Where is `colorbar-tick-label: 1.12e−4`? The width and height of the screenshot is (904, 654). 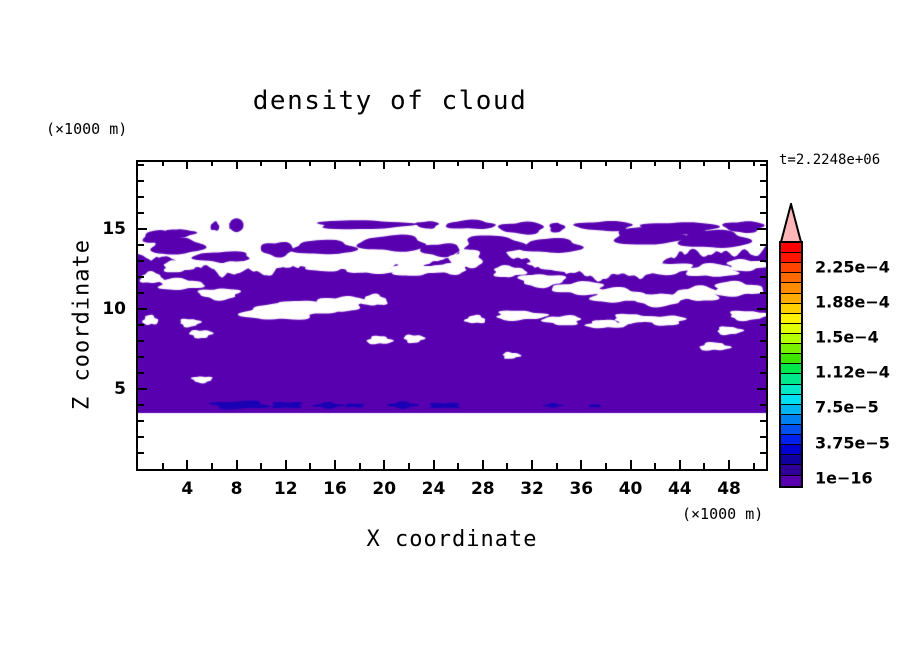
colorbar-tick-label: 1.12e−4 is located at coordinates (852, 372).